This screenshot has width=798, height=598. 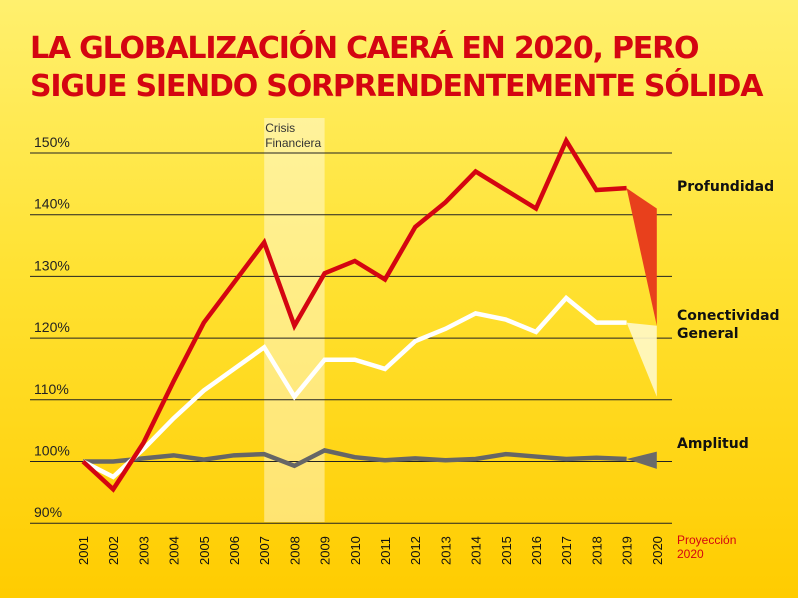 I want to click on x-tick-label: 2006, so click(x=234, y=550).